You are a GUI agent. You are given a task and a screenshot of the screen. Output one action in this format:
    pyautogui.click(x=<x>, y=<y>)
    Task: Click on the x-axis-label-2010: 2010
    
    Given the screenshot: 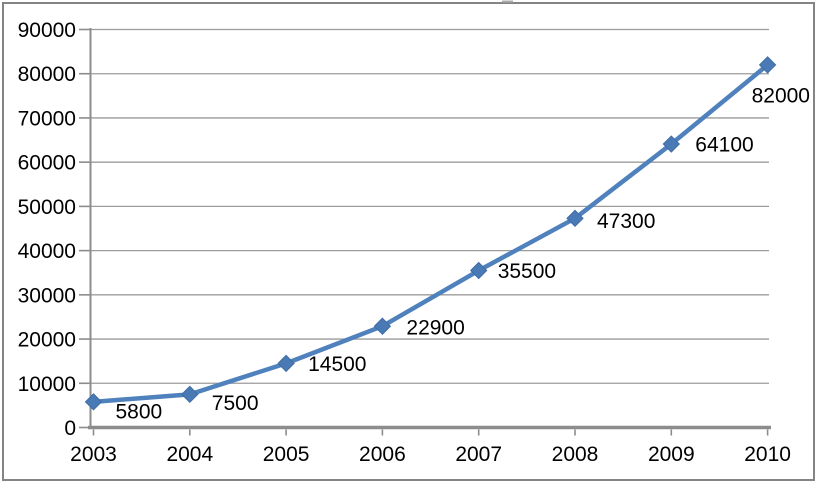 What is the action you would take?
    pyautogui.click(x=767, y=454)
    